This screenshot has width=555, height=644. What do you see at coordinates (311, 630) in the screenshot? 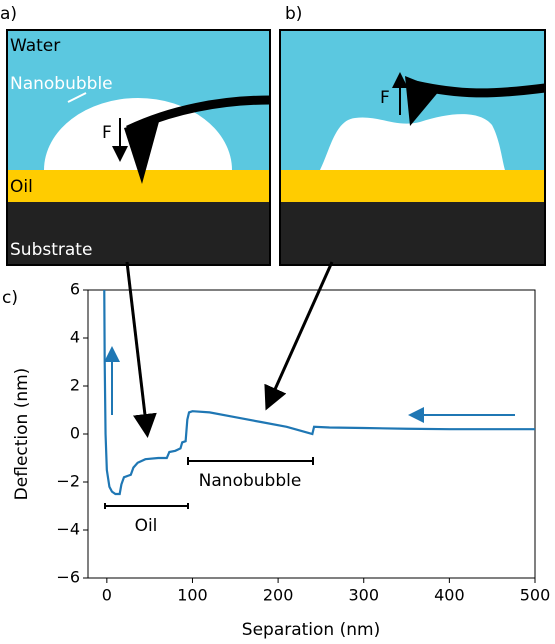
I see `x-axis-title: Separation (nm)` at bounding box center [311, 630].